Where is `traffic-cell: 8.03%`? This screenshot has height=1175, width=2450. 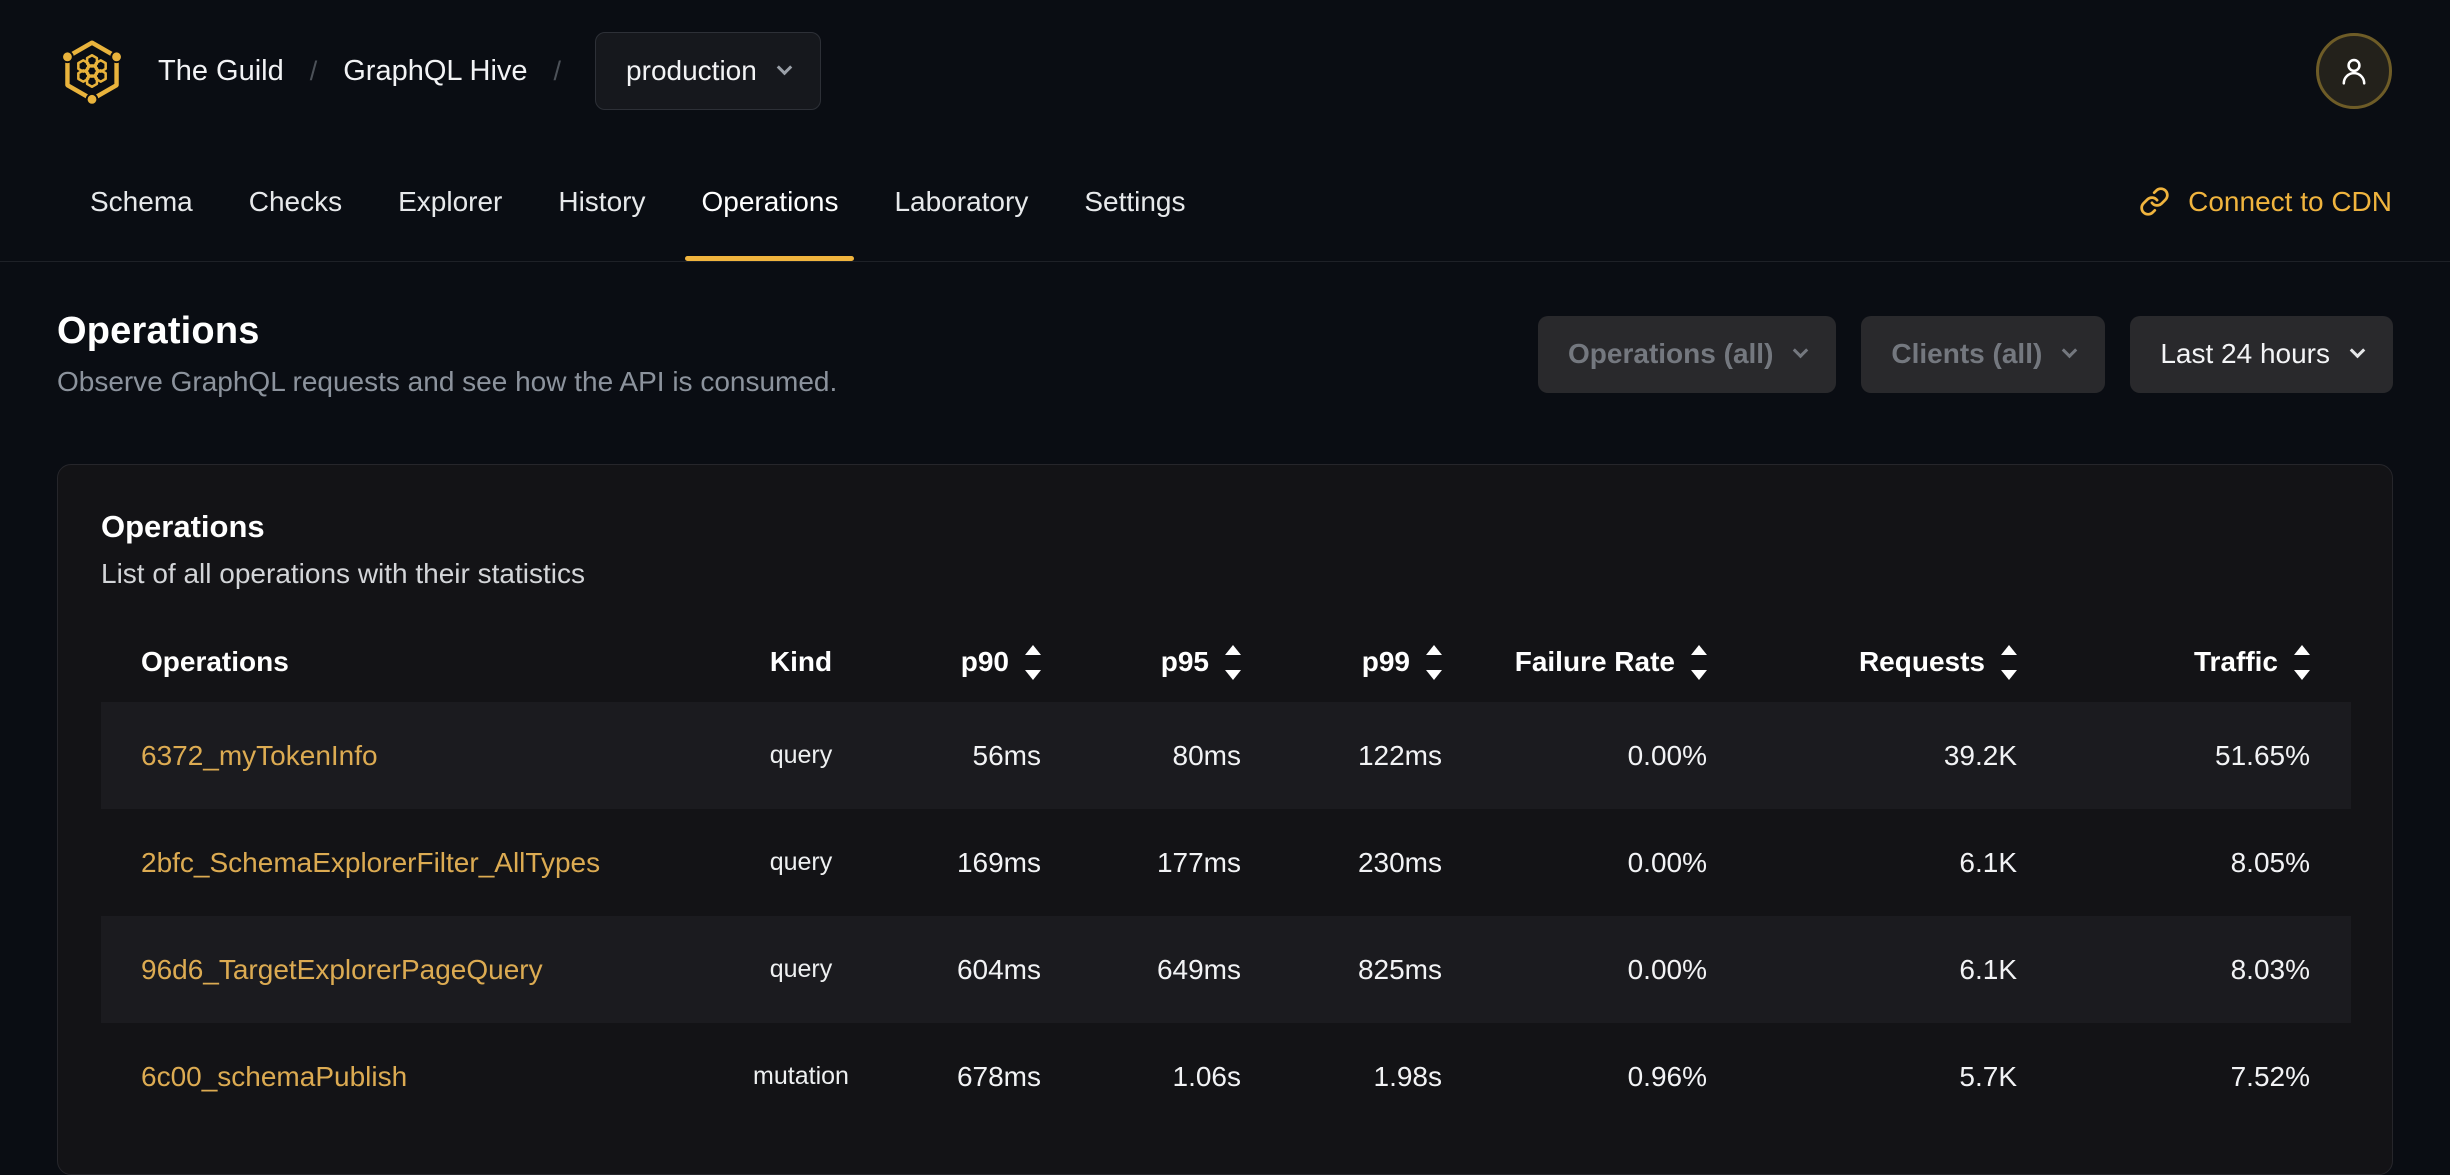 traffic-cell: 8.03% is located at coordinates (2270, 969).